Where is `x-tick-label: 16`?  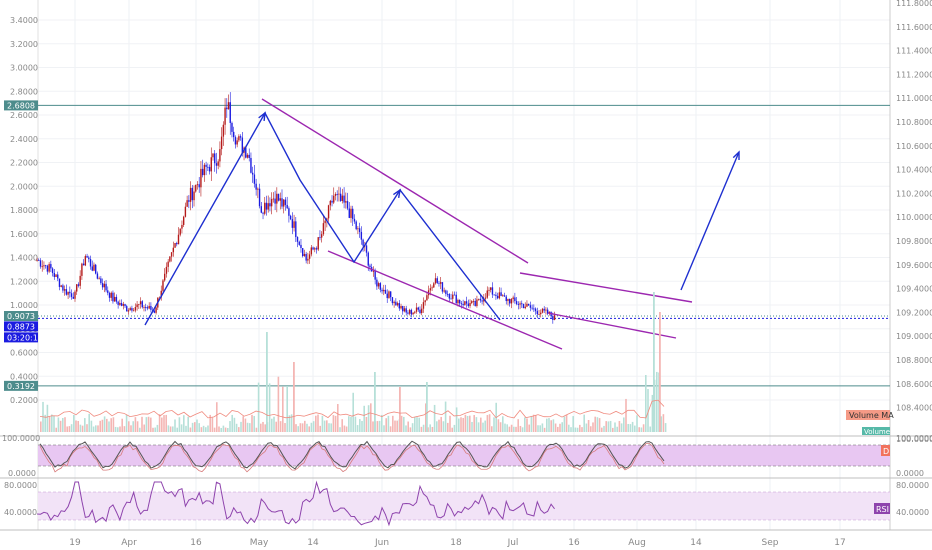
x-tick-label: 16 is located at coordinates (574, 543).